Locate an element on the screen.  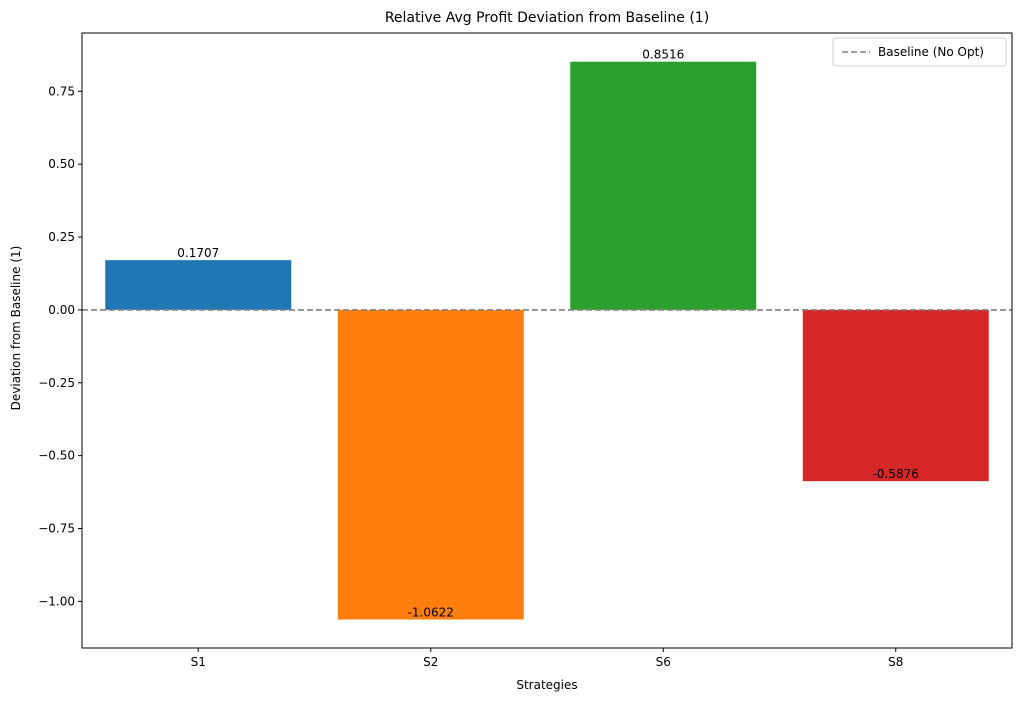
y-axis-label: Deviation from Baseline (1) is located at coordinates (16, 328).